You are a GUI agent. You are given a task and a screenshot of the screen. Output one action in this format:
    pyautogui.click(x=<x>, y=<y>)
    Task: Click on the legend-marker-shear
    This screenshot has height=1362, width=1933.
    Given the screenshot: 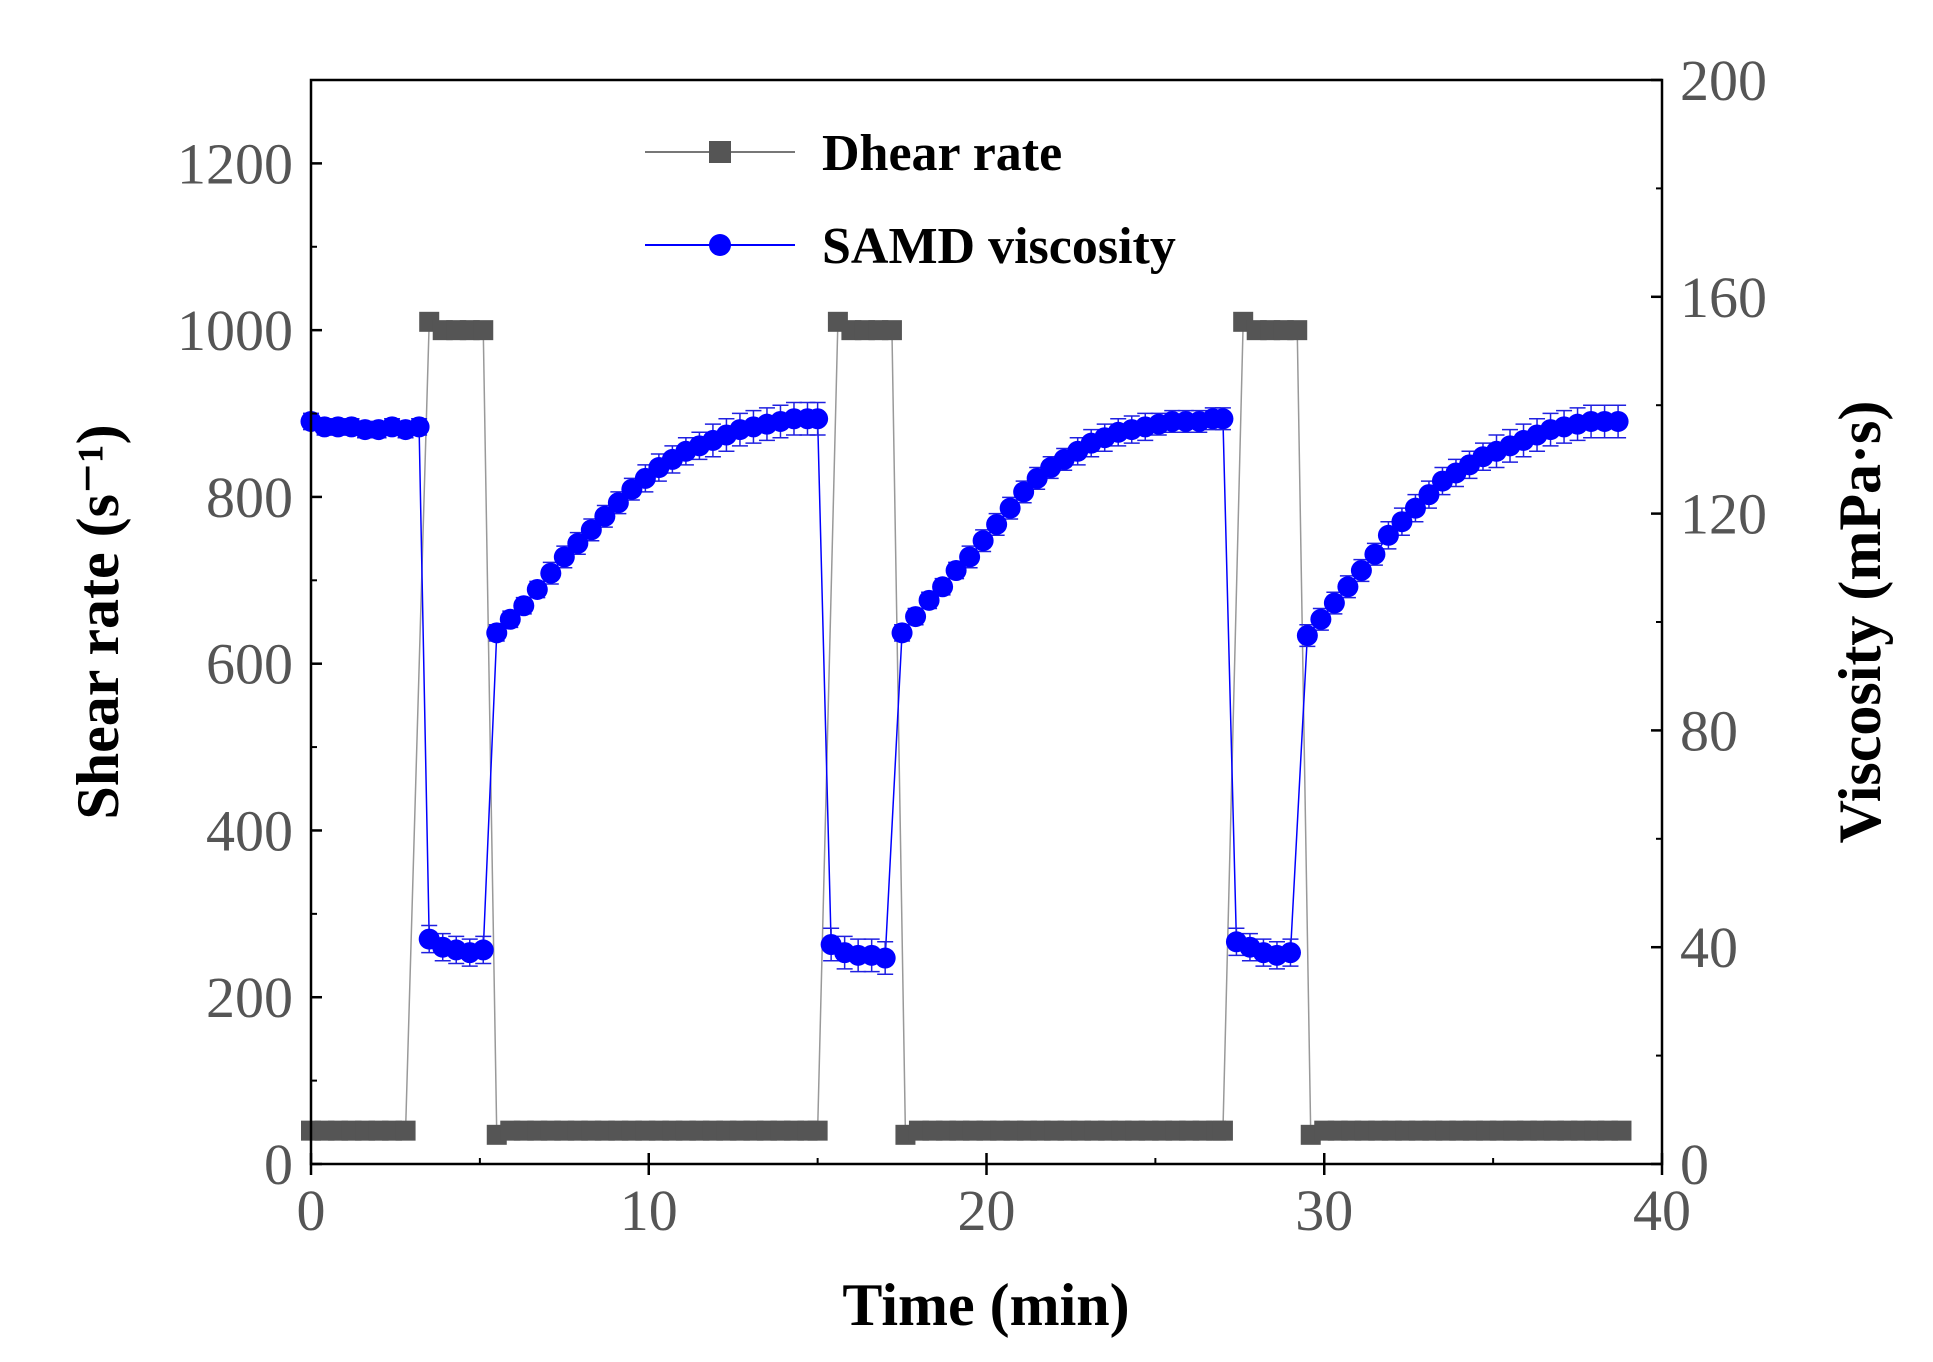 What is the action you would take?
    pyautogui.click(x=720, y=152)
    